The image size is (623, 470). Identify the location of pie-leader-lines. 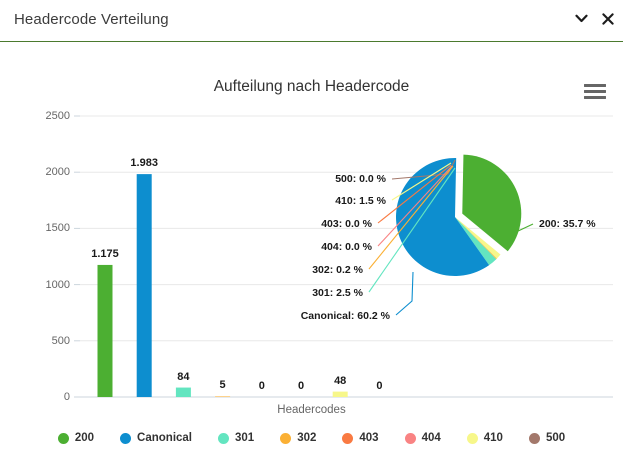
(451, 237).